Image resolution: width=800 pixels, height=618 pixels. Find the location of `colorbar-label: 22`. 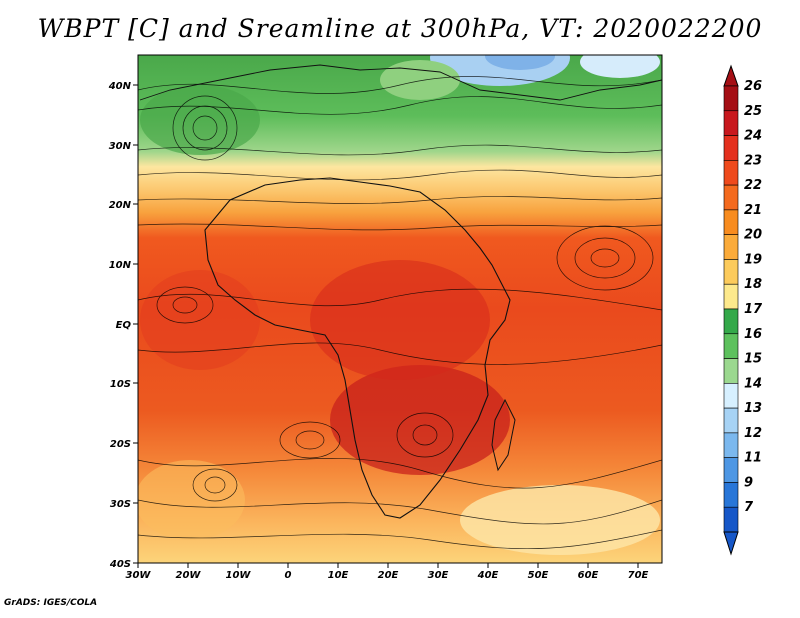

colorbar-label: 22 is located at coordinates (753, 185).